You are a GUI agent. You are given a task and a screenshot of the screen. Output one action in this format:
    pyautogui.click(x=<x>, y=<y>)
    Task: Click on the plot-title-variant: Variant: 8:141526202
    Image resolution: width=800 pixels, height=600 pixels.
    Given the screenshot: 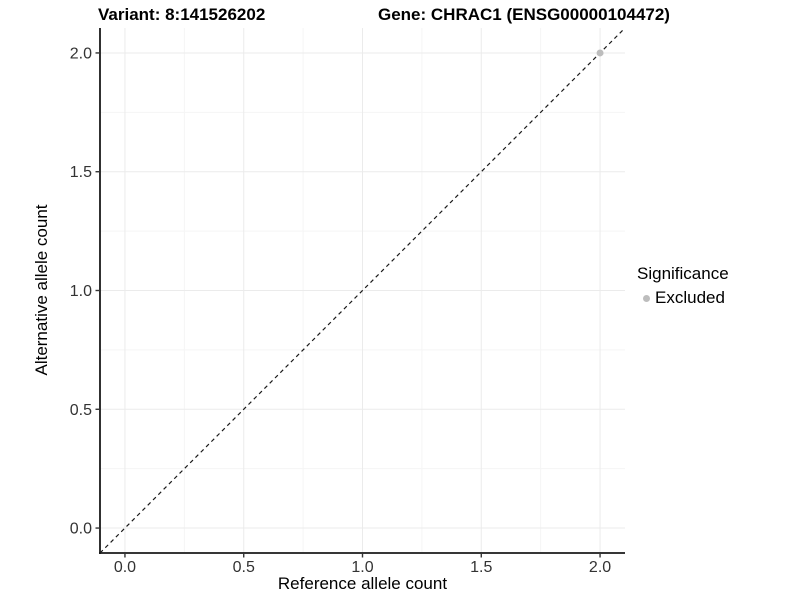 What is the action you would take?
    pyautogui.click(x=182, y=14)
    